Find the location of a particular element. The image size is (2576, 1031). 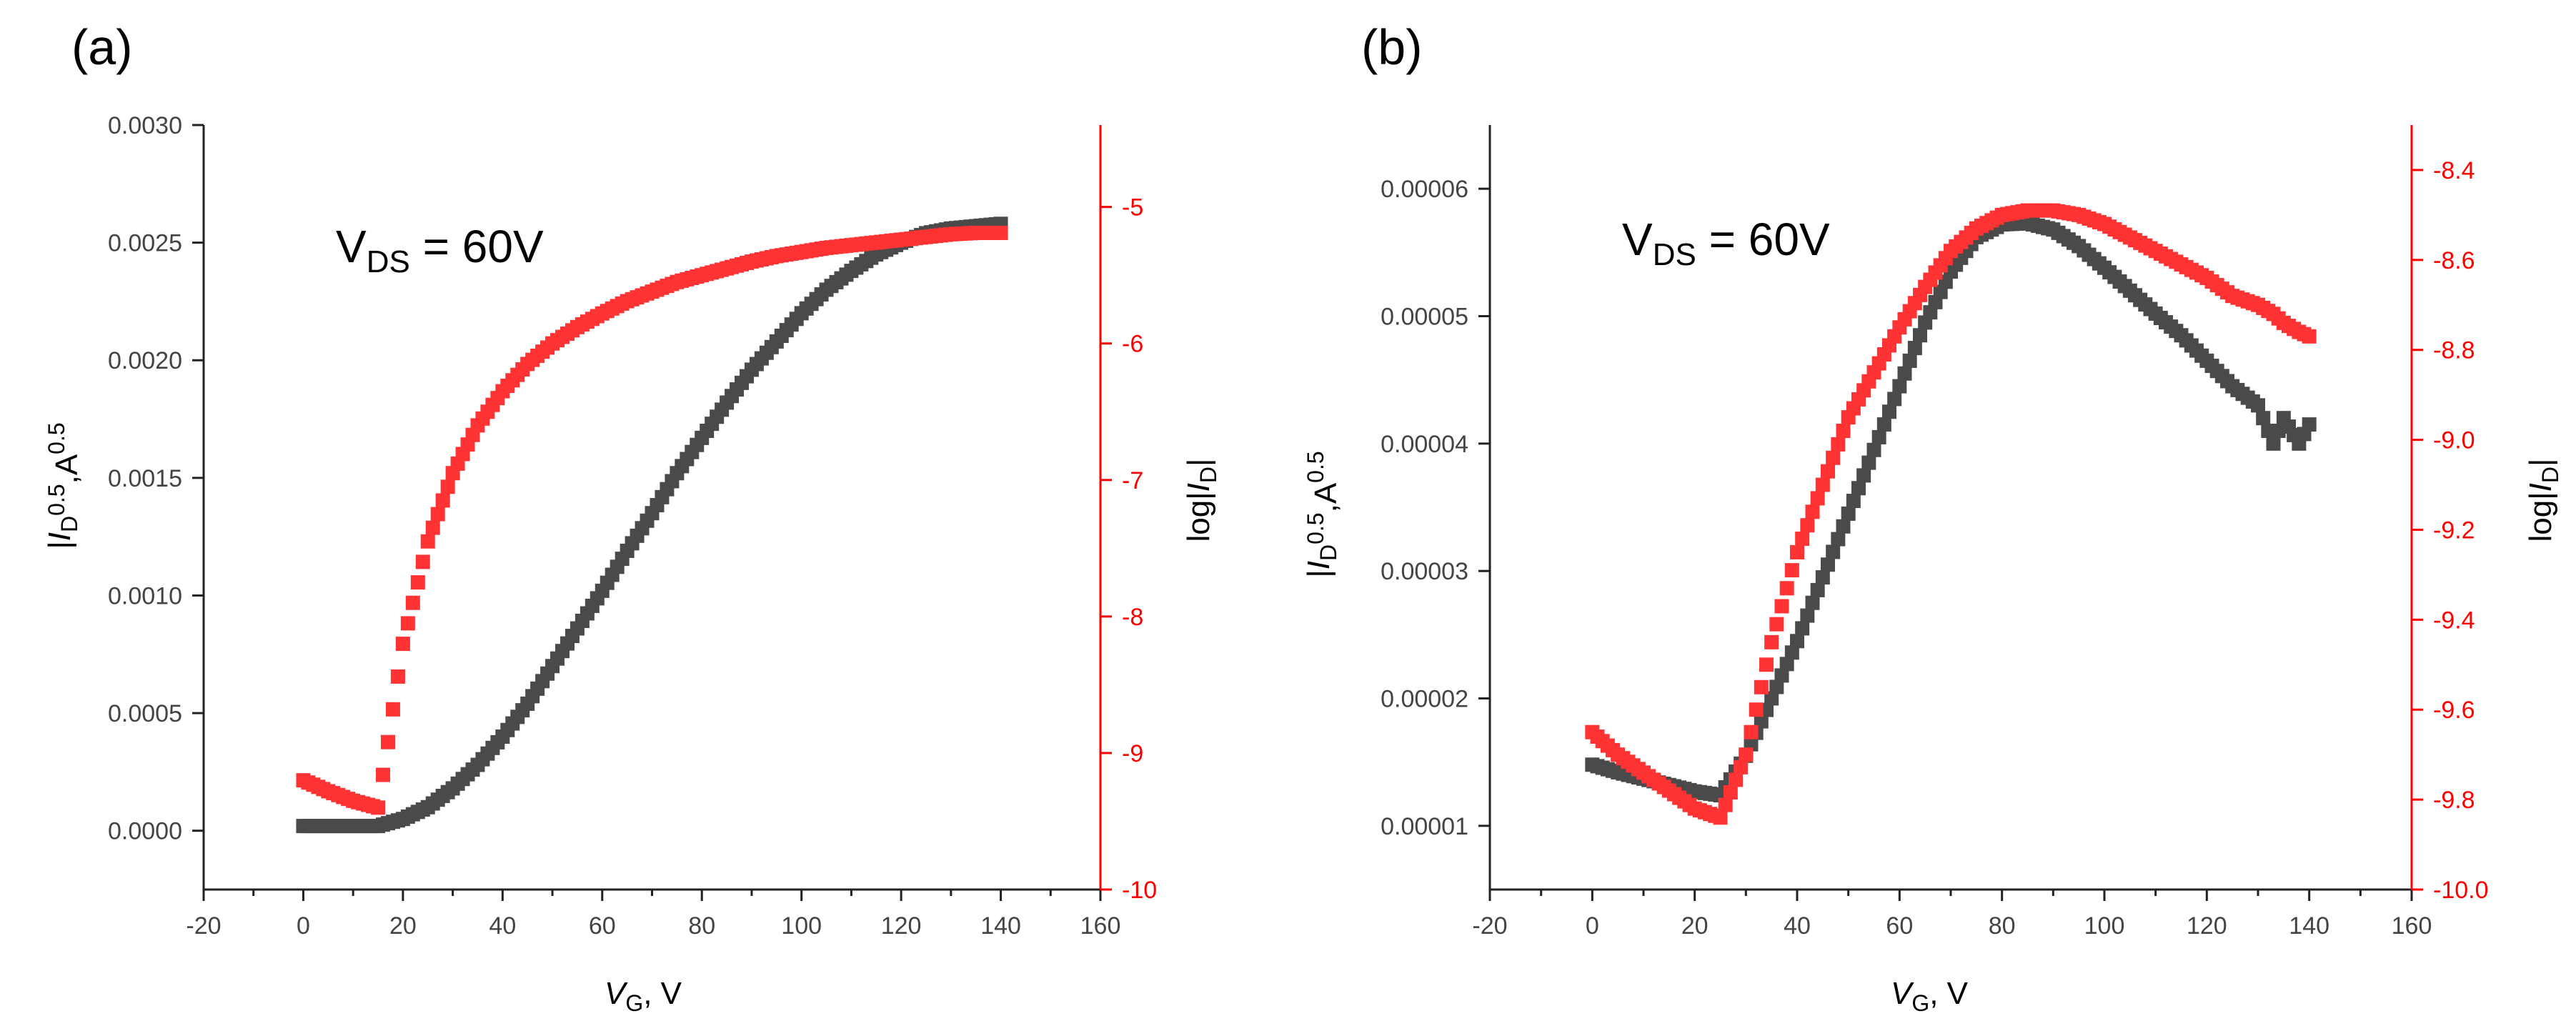

x-tick-label: 0 is located at coordinates (303, 926).